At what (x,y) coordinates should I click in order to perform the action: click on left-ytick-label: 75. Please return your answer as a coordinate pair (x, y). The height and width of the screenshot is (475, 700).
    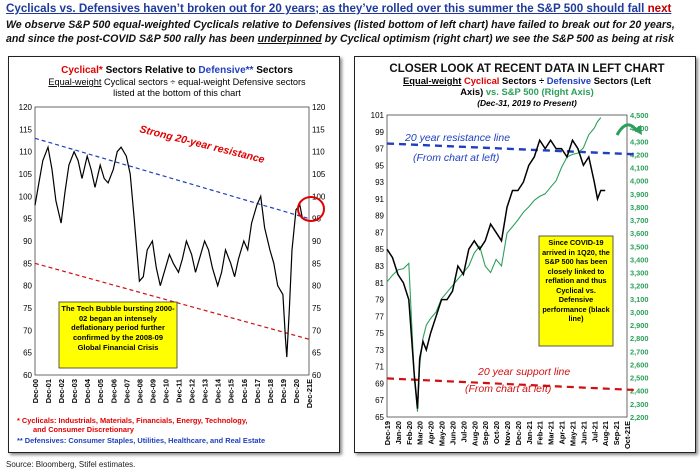
    Looking at the image, I should click on (27, 308).